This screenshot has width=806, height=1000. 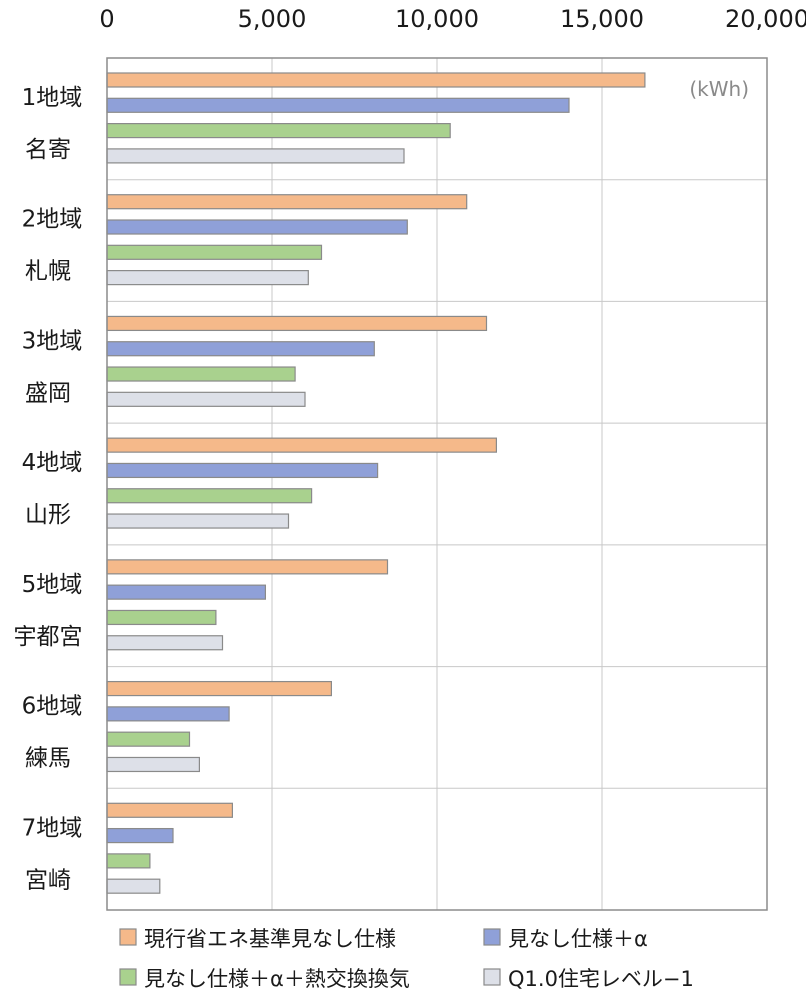 What do you see at coordinates (48, 759) in the screenshot?
I see `category-city-label: 練馬` at bounding box center [48, 759].